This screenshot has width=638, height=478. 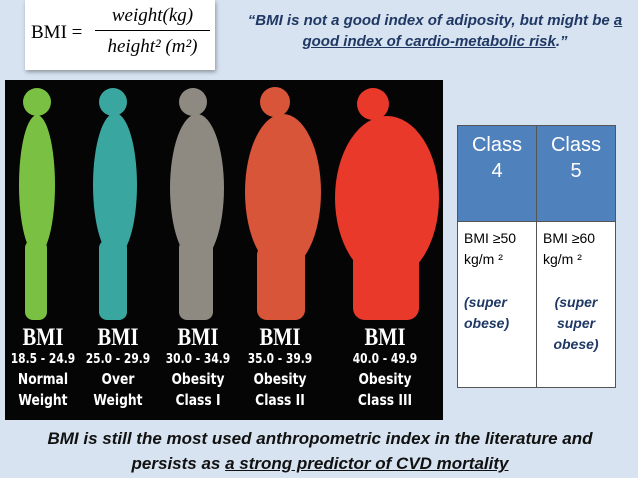 What do you see at coordinates (43, 379) in the screenshot?
I see `class-line: Normal` at bounding box center [43, 379].